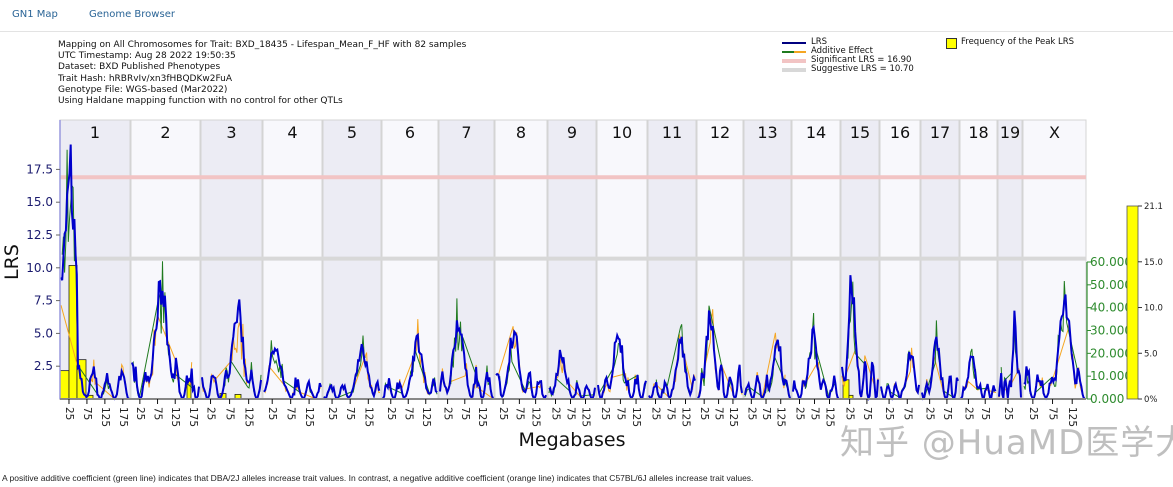 The width and height of the screenshot is (1173, 487). I want to click on info-dataset: Dataset: BXD Published Phenotypes, so click(139, 67).